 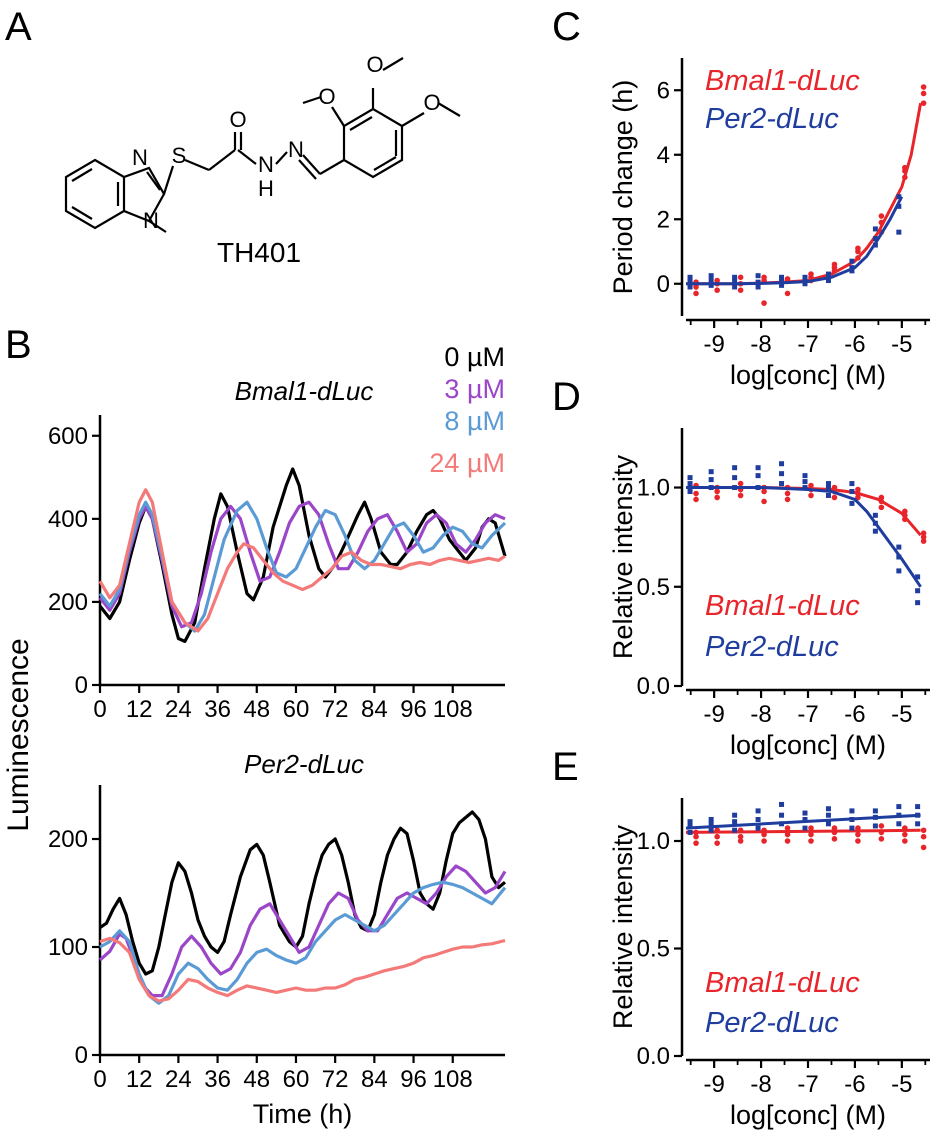 What do you see at coordinates (623, 556) in the screenshot?
I see `y-axis-label: Relative intensity` at bounding box center [623, 556].